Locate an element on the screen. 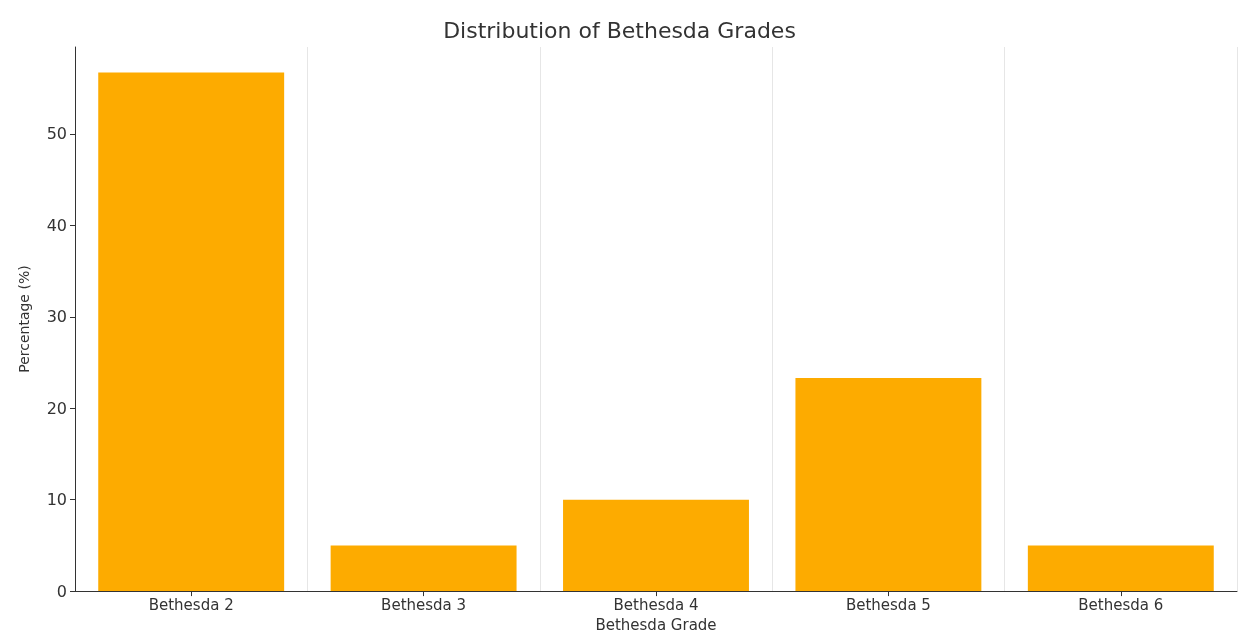 The height and width of the screenshot is (637, 1239). x-tick-label: Bethesda 6 is located at coordinates (1121, 604).